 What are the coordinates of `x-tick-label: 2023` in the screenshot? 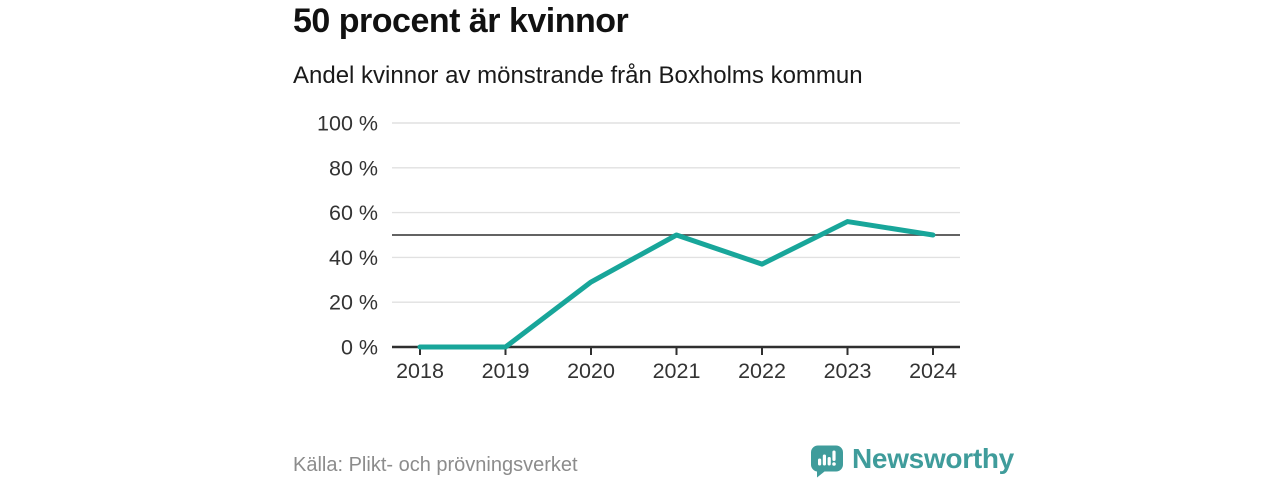 It's located at (848, 371).